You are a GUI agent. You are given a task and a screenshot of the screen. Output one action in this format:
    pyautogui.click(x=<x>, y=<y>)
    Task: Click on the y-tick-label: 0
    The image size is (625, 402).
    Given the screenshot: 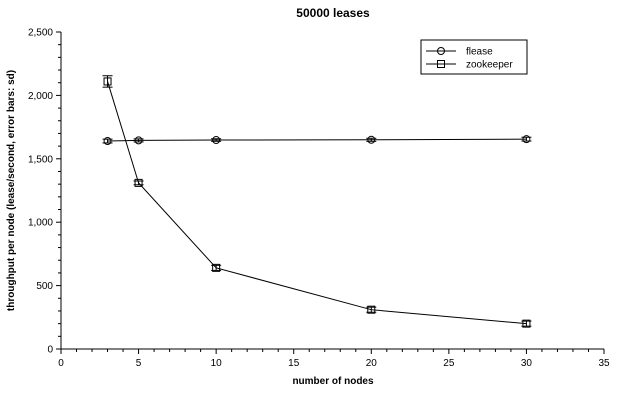 What is the action you would take?
    pyautogui.click(x=50, y=350)
    